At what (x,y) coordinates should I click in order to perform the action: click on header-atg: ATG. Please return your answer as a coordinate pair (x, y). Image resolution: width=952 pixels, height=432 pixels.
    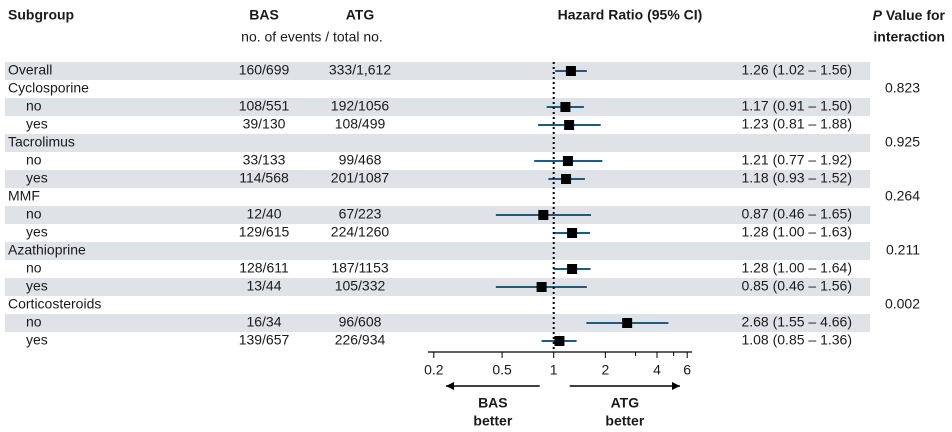
    Looking at the image, I should click on (360, 15).